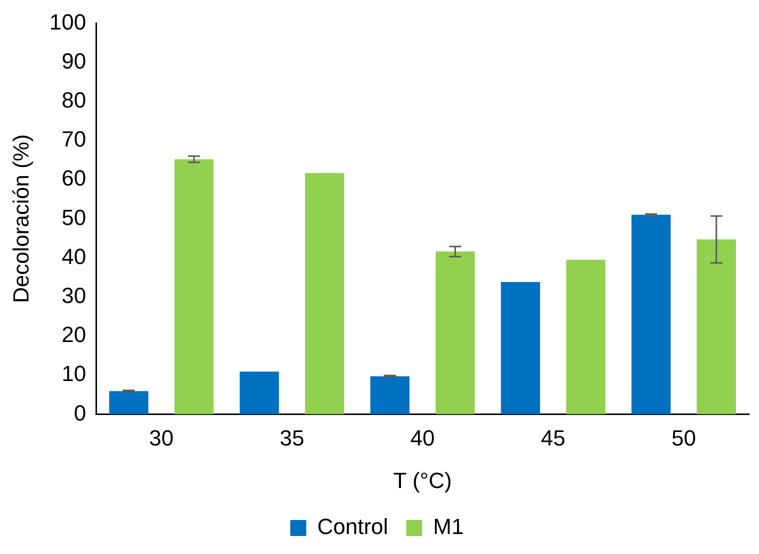 Image resolution: width=759 pixels, height=554 pixels. What do you see at coordinates (553, 437) in the screenshot?
I see `x-tick-label: 45` at bounding box center [553, 437].